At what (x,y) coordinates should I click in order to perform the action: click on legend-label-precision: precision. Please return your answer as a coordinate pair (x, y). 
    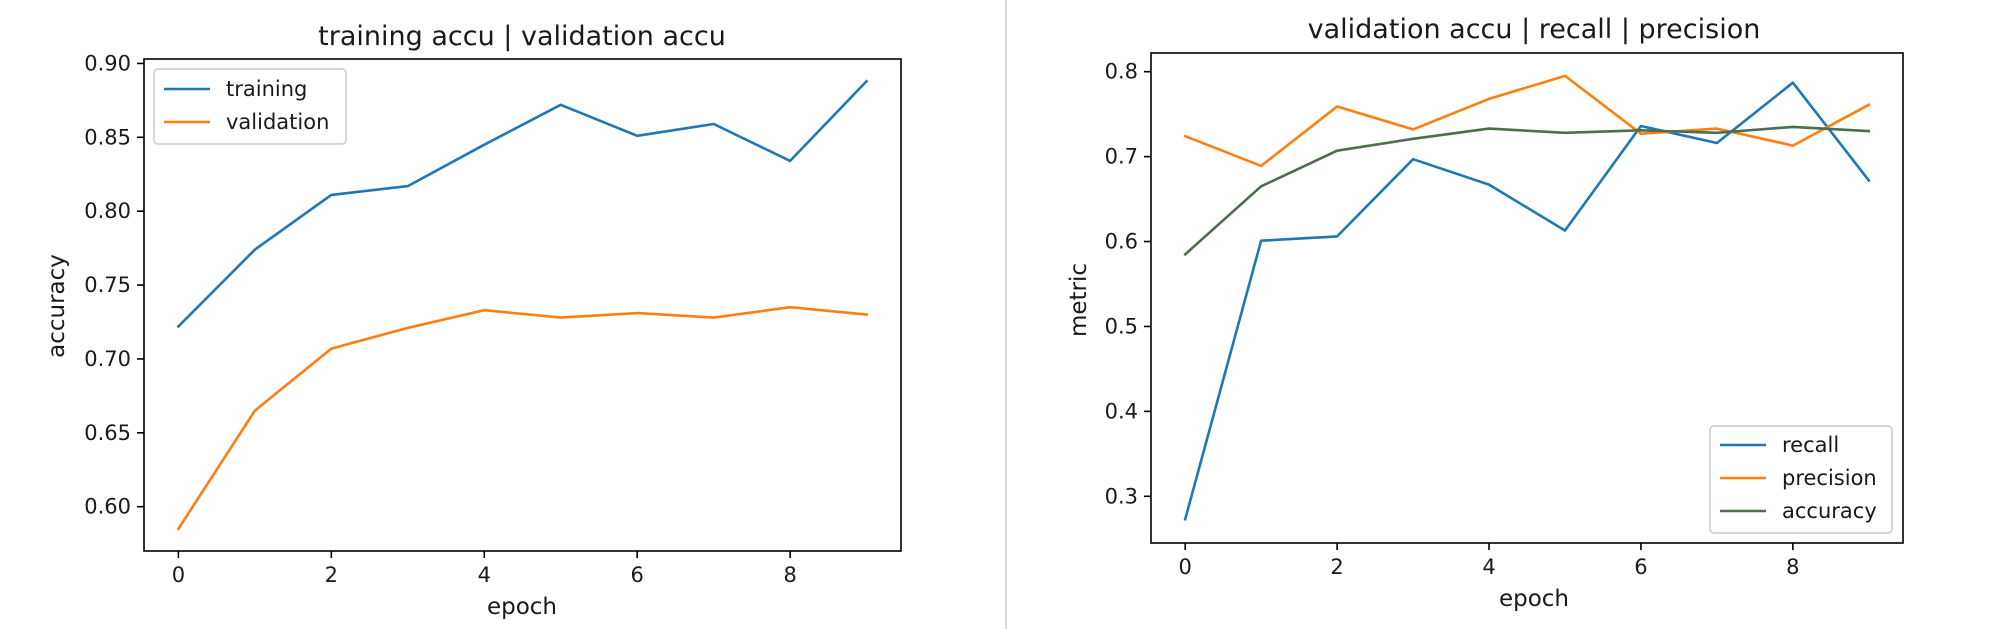
    Looking at the image, I should click on (1829, 478).